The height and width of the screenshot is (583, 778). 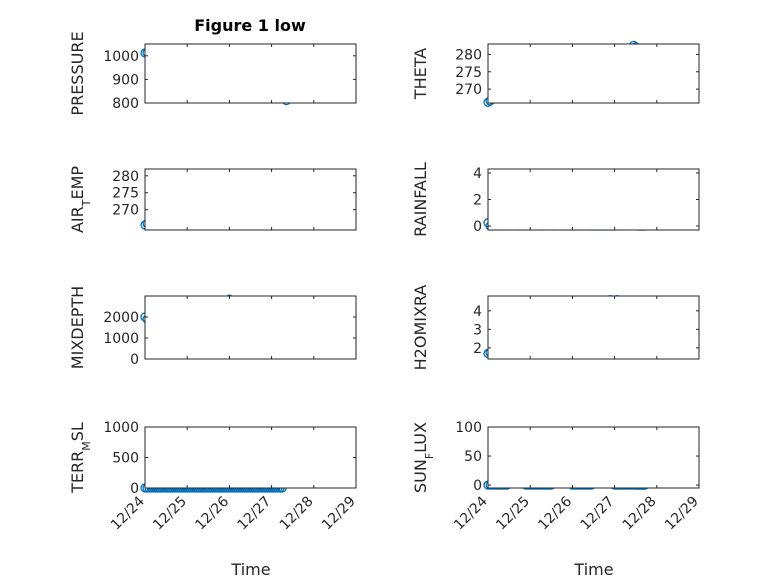 I want to click on sun-flux-axes-box, so click(x=593, y=457).